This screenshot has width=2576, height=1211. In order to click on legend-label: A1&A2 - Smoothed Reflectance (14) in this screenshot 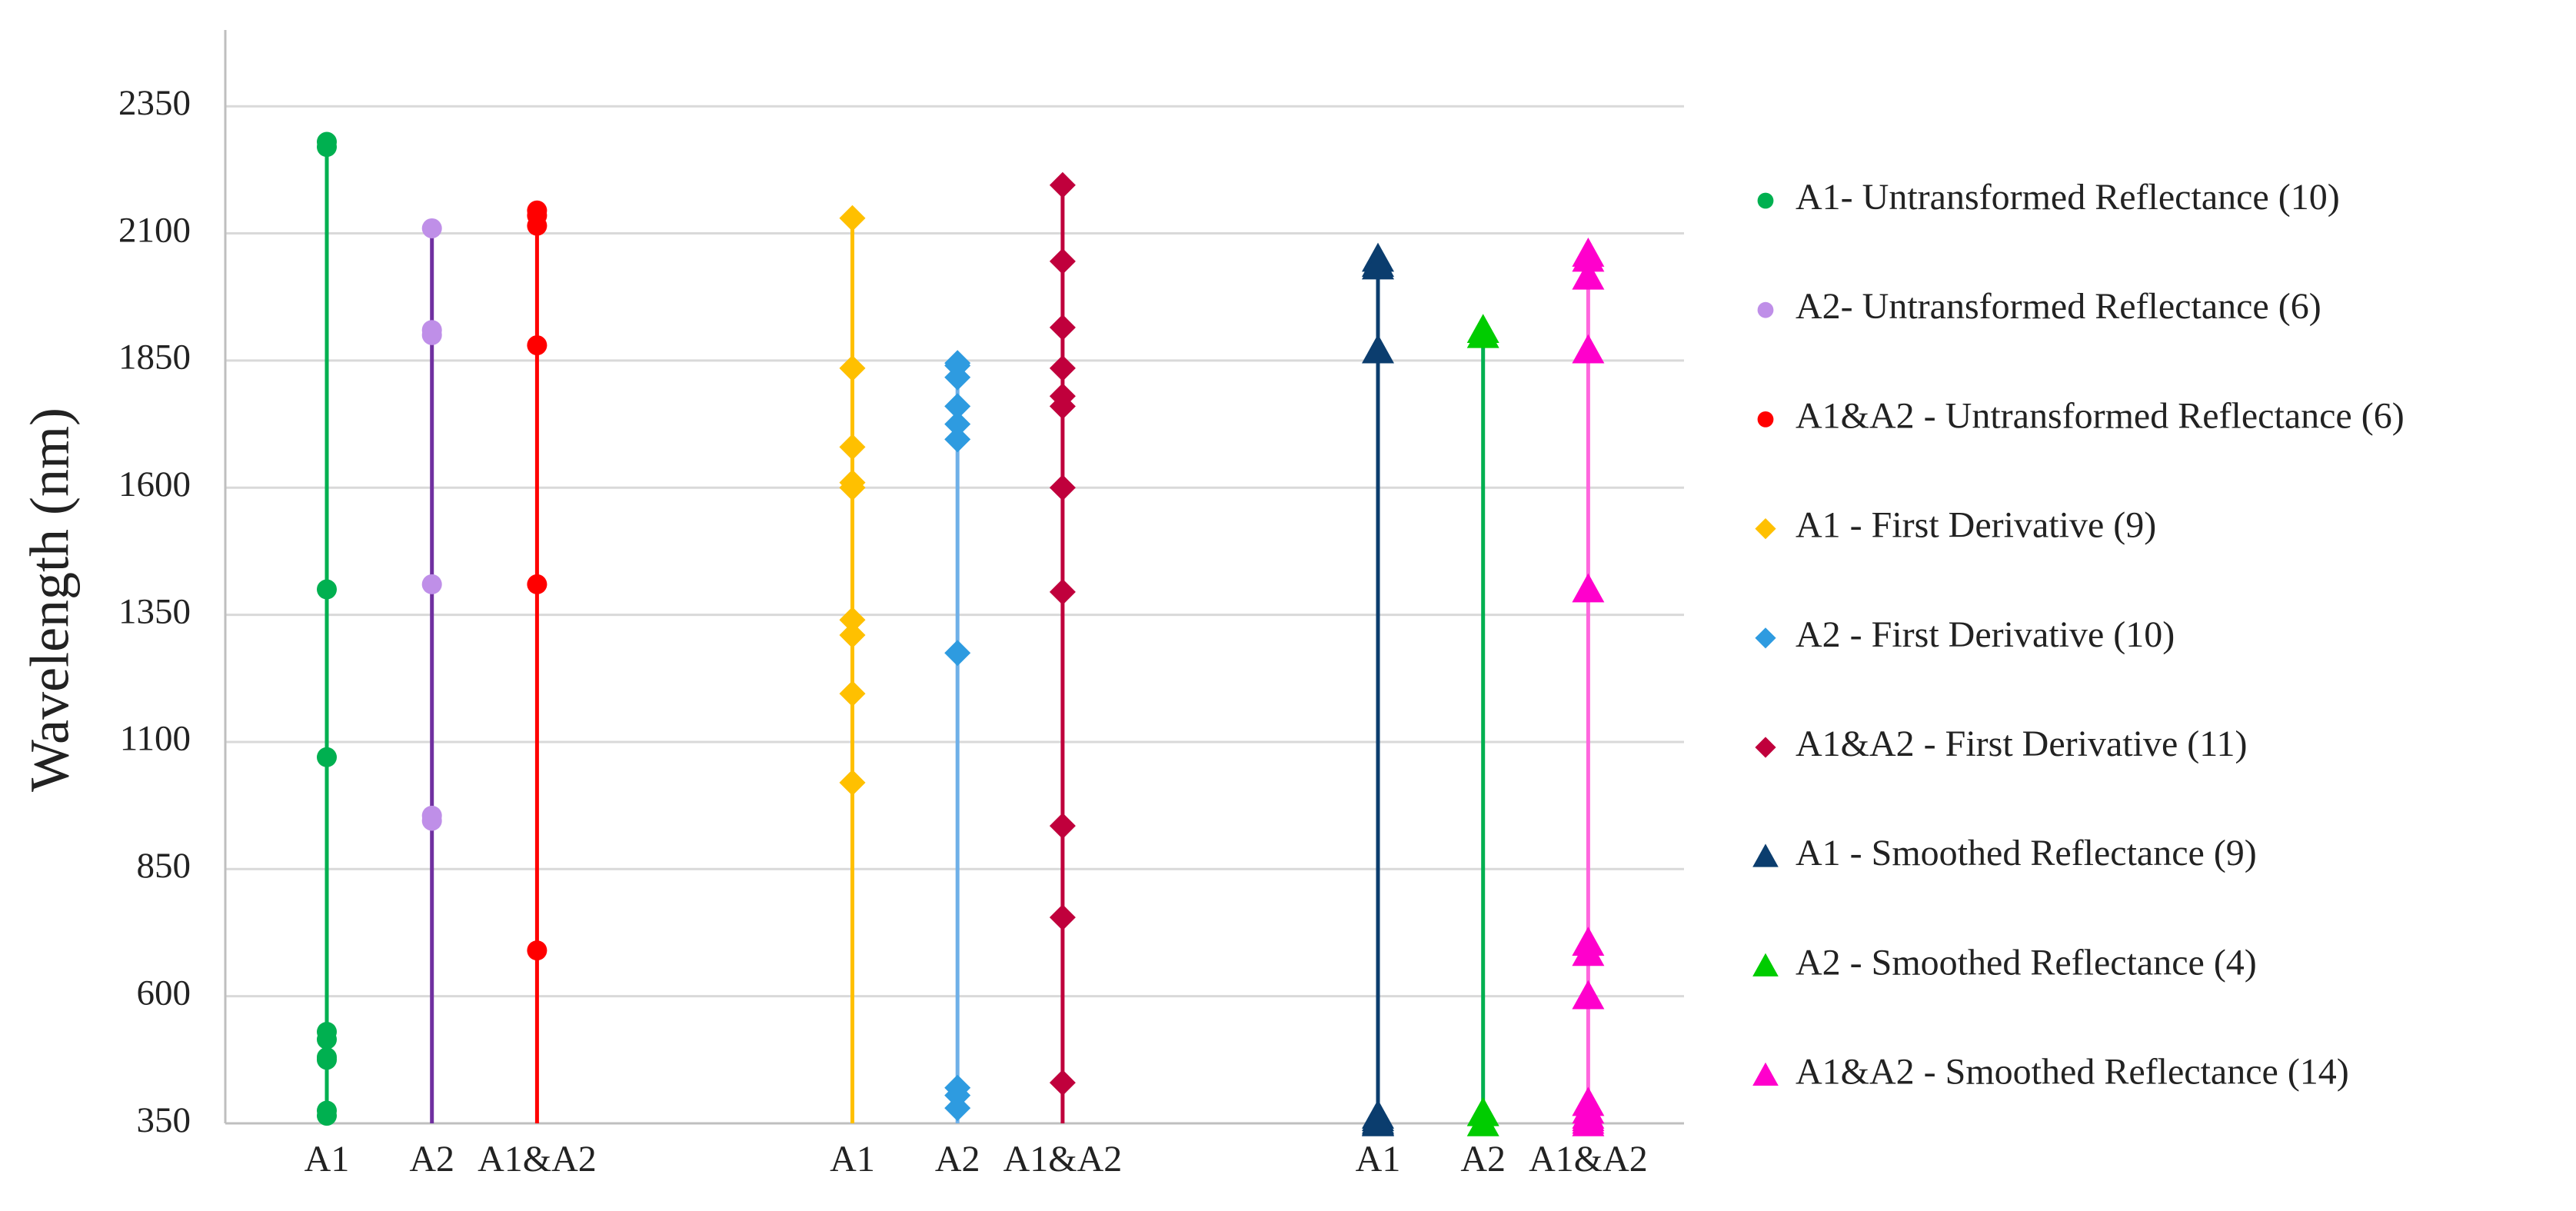, I will do `click(2073, 1072)`.